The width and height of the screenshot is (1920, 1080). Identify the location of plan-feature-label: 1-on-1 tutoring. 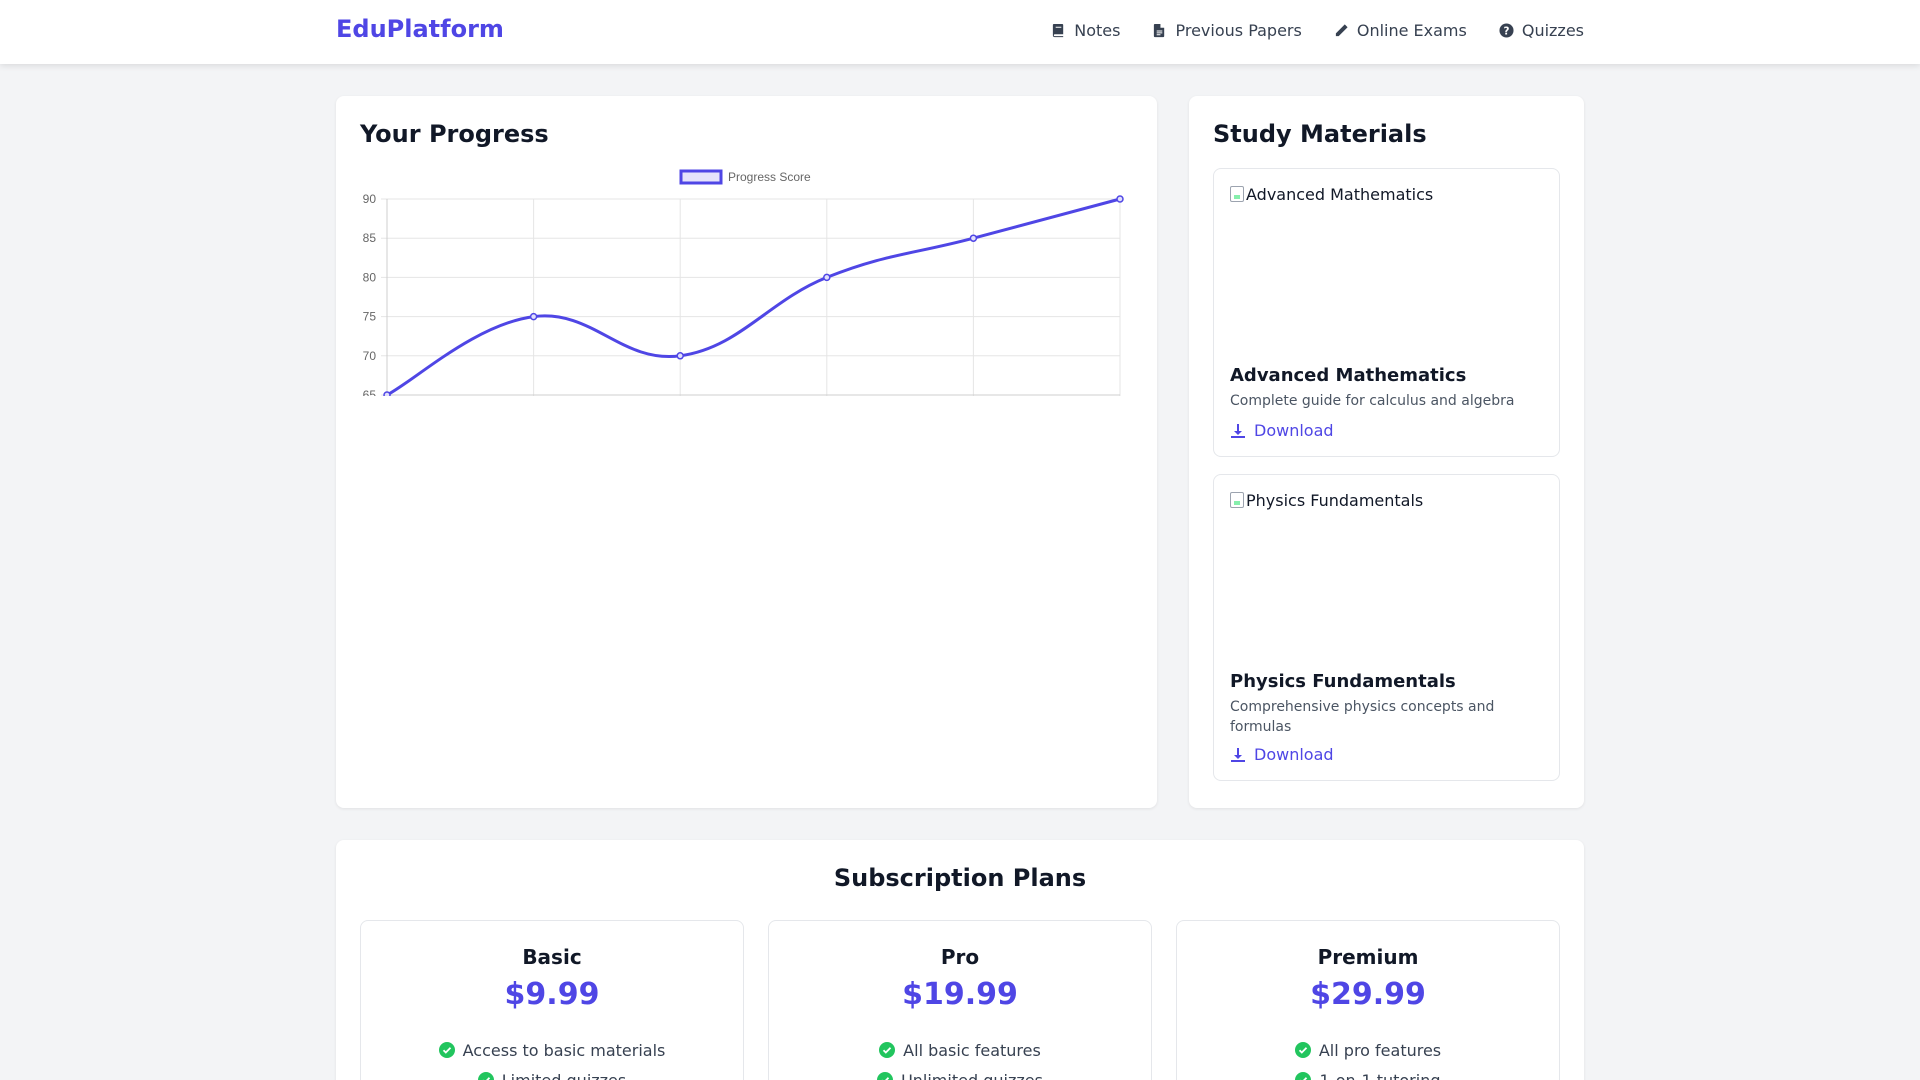
(1380, 1075).